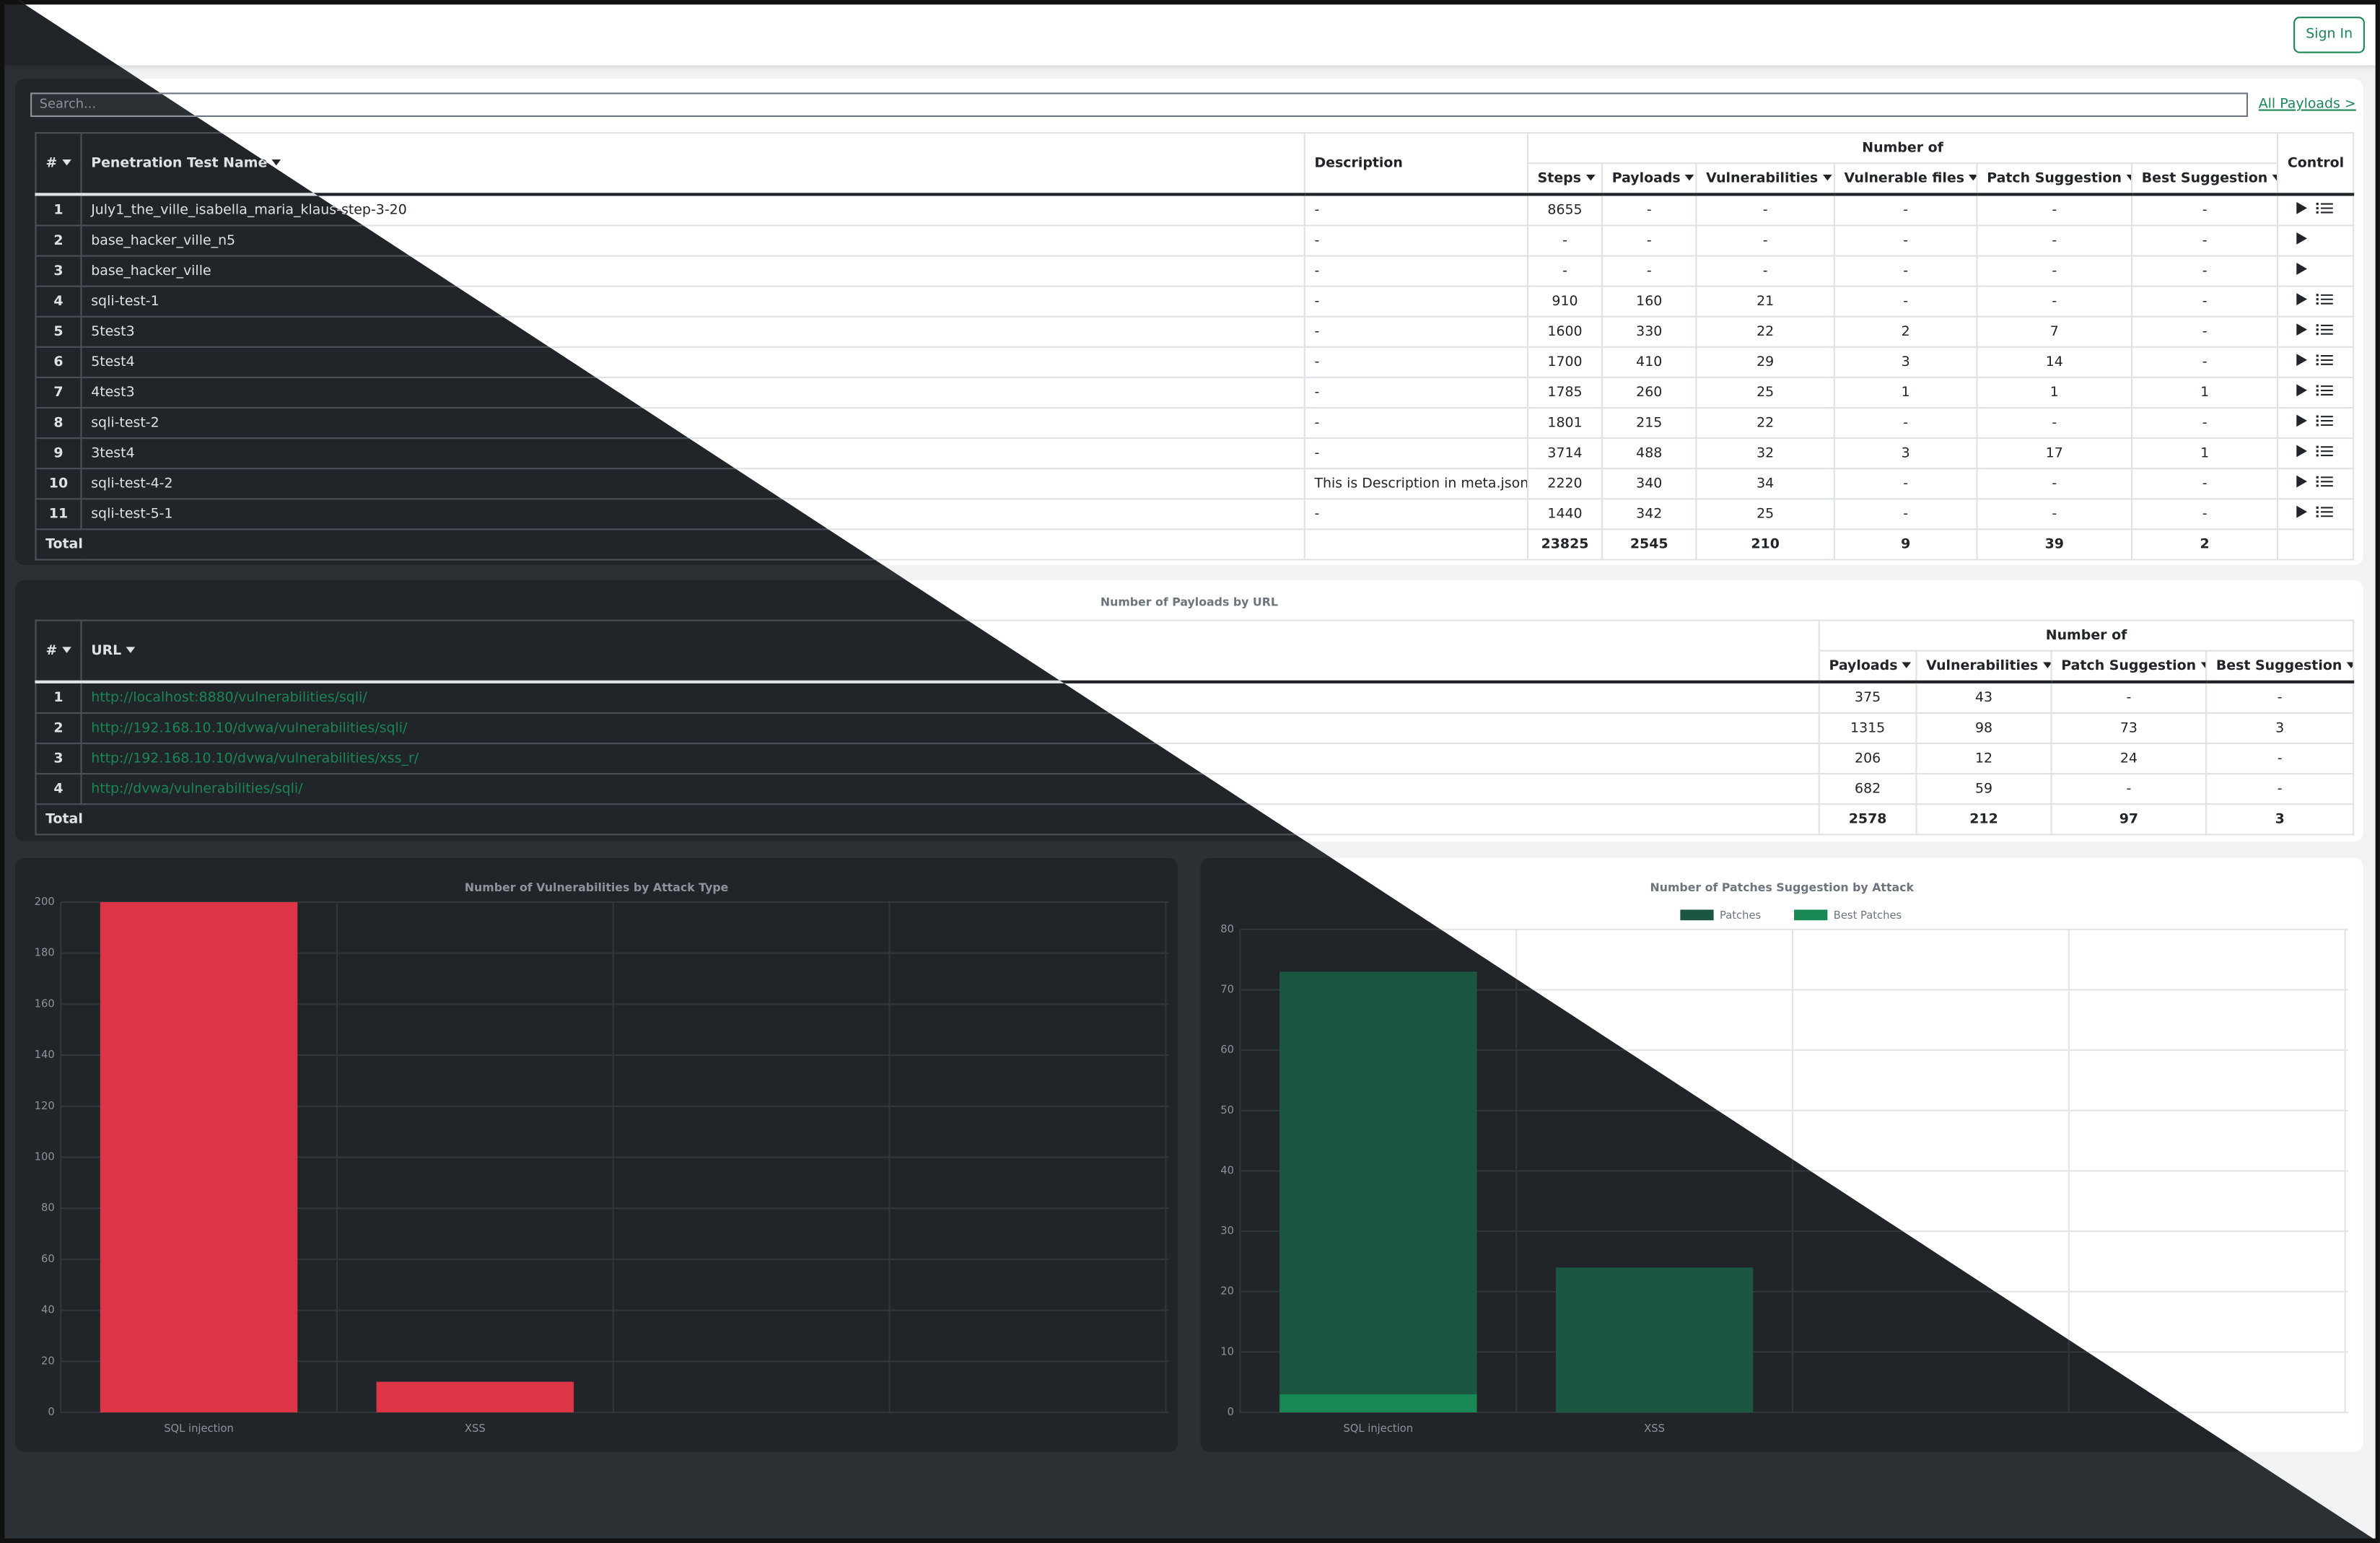 This screenshot has width=2380, height=1543. I want to click on all-payloads-link: All Payloads >, so click(2307, 105).